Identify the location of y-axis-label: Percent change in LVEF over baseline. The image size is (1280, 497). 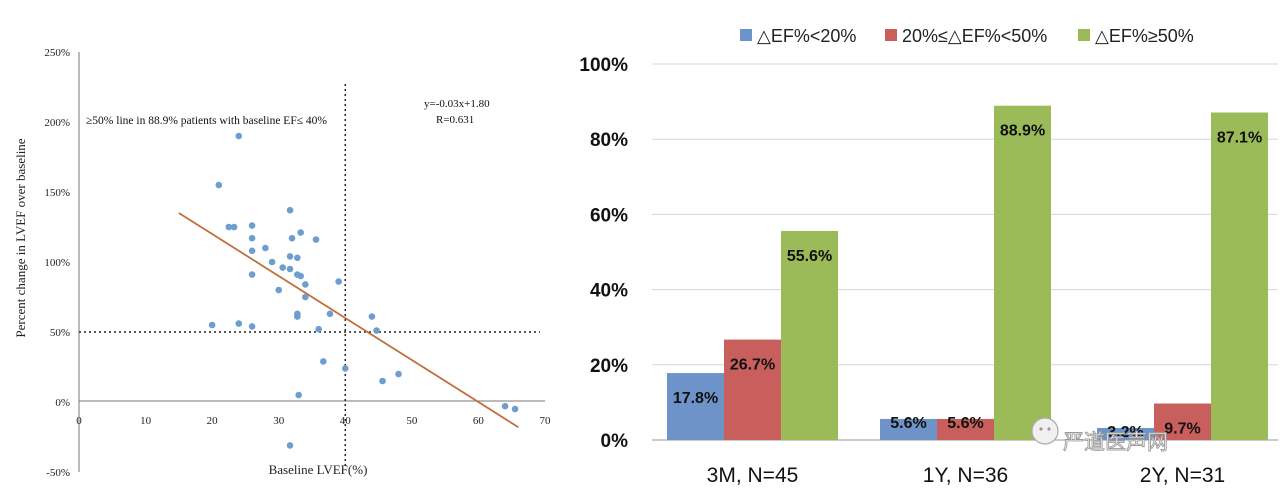
(20, 237).